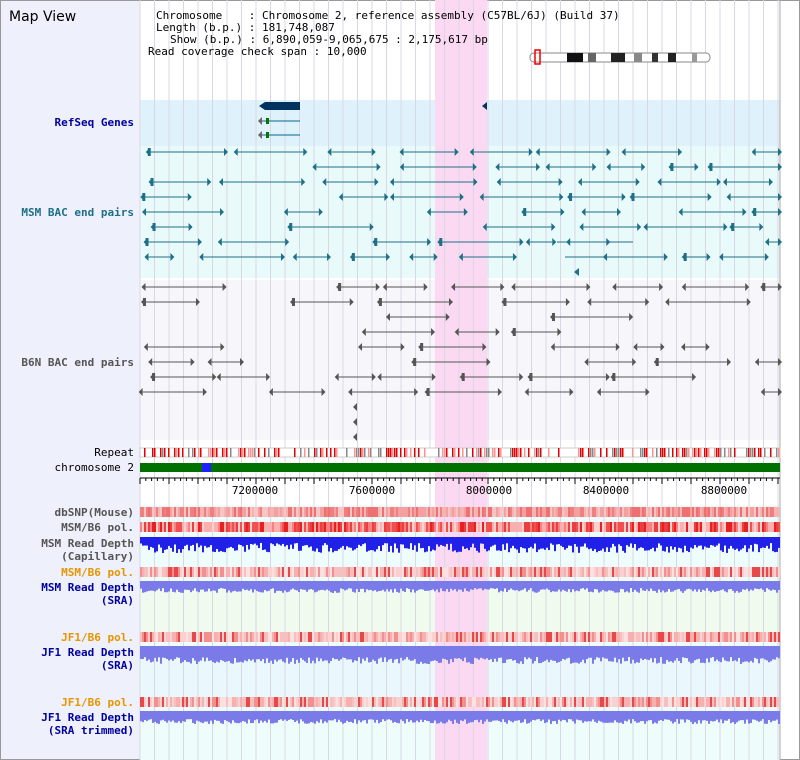 The height and width of the screenshot is (760, 800). What do you see at coordinates (87, 724) in the screenshot?
I see `track-label-jf1-depth-trimmed: JF1 Read Depth (SRA trimmed)` at bounding box center [87, 724].